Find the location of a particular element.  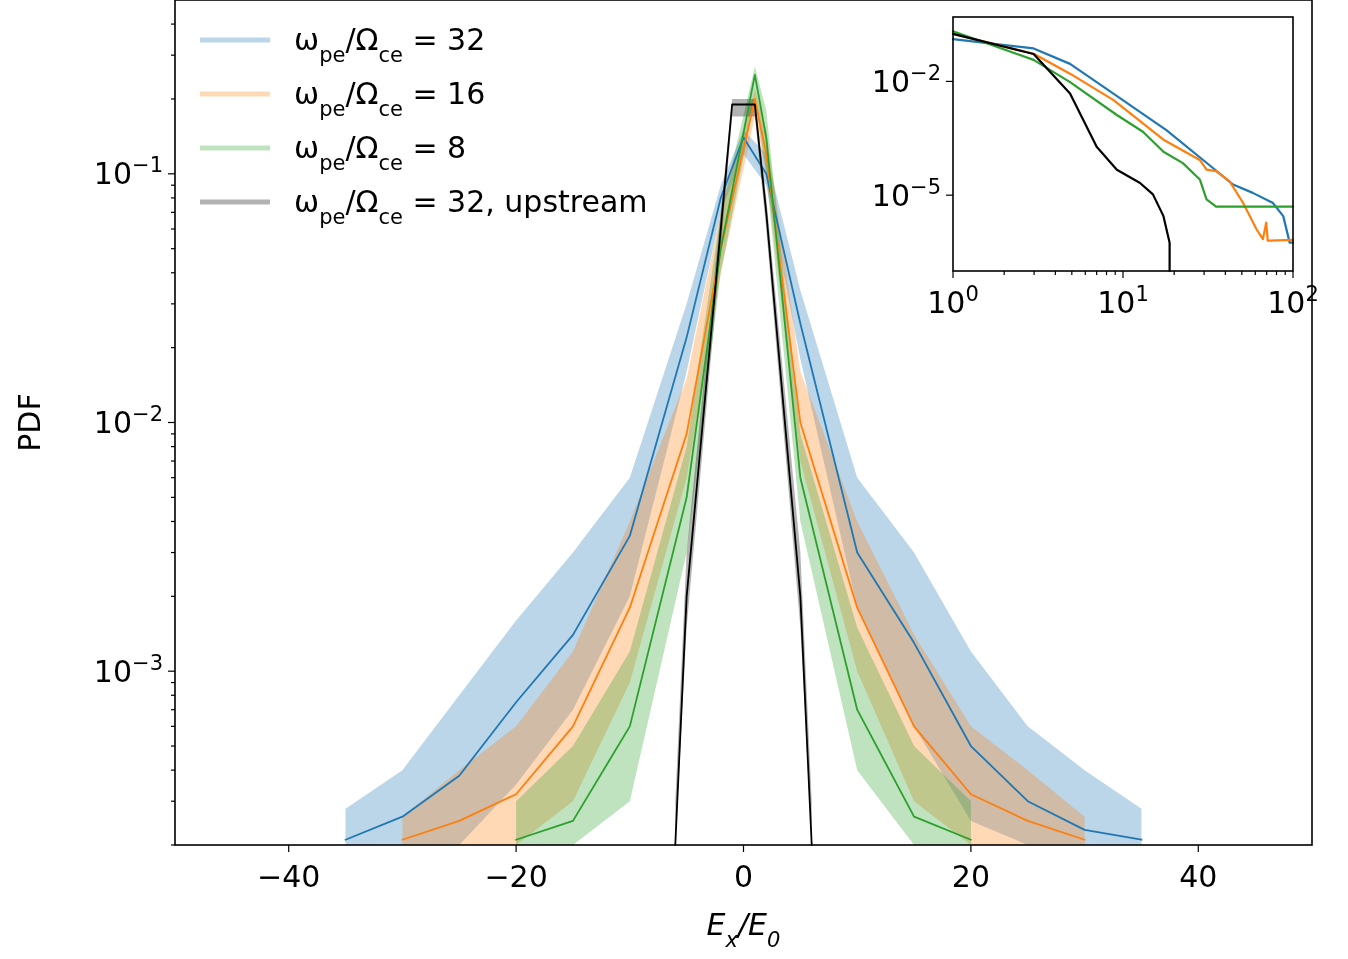

x-axis-title: E$_{x}$/E$_{0}$ is located at coordinates (743, 929).